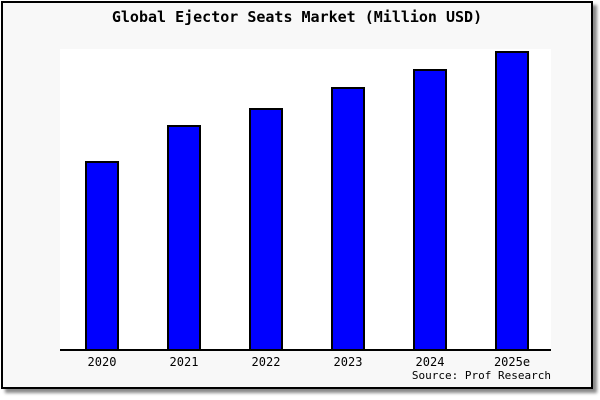 The height and width of the screenshot is (400, 600). I want to click on bar-2025e, so click(512, 200).